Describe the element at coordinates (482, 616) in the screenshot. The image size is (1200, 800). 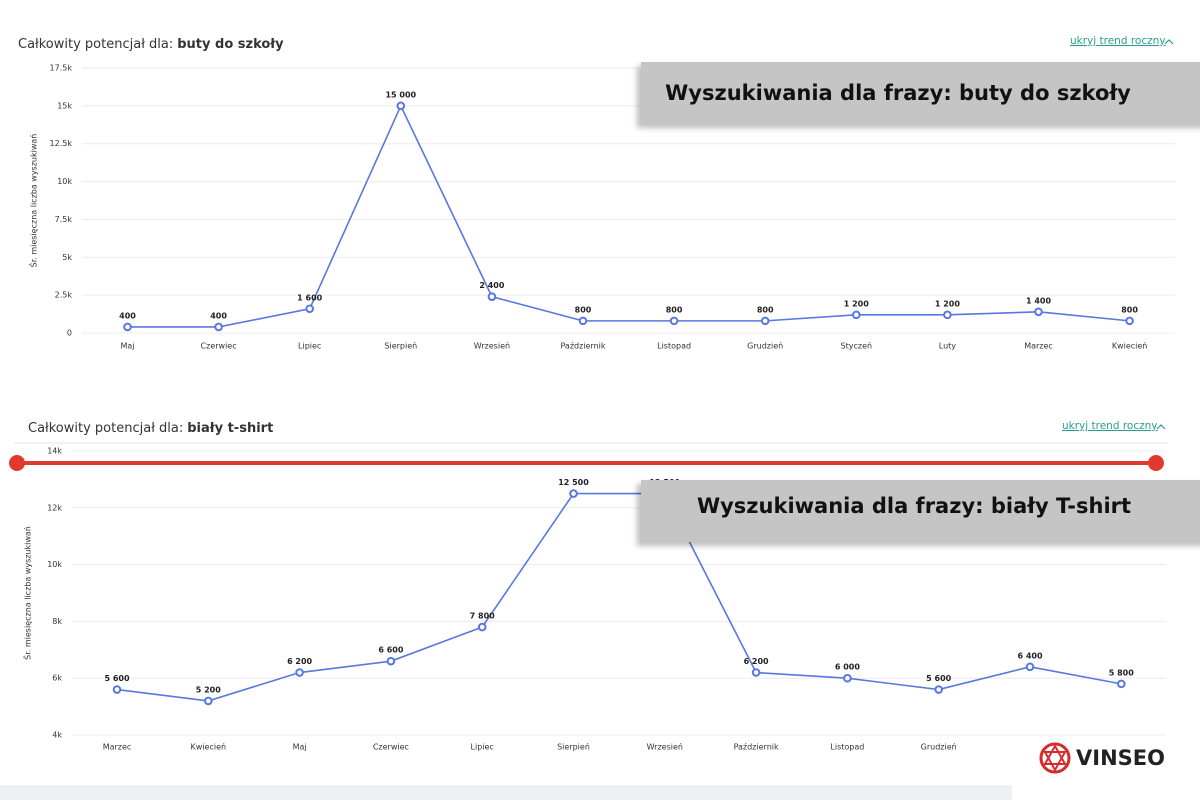
I see `data-label: 7 800` at that location.